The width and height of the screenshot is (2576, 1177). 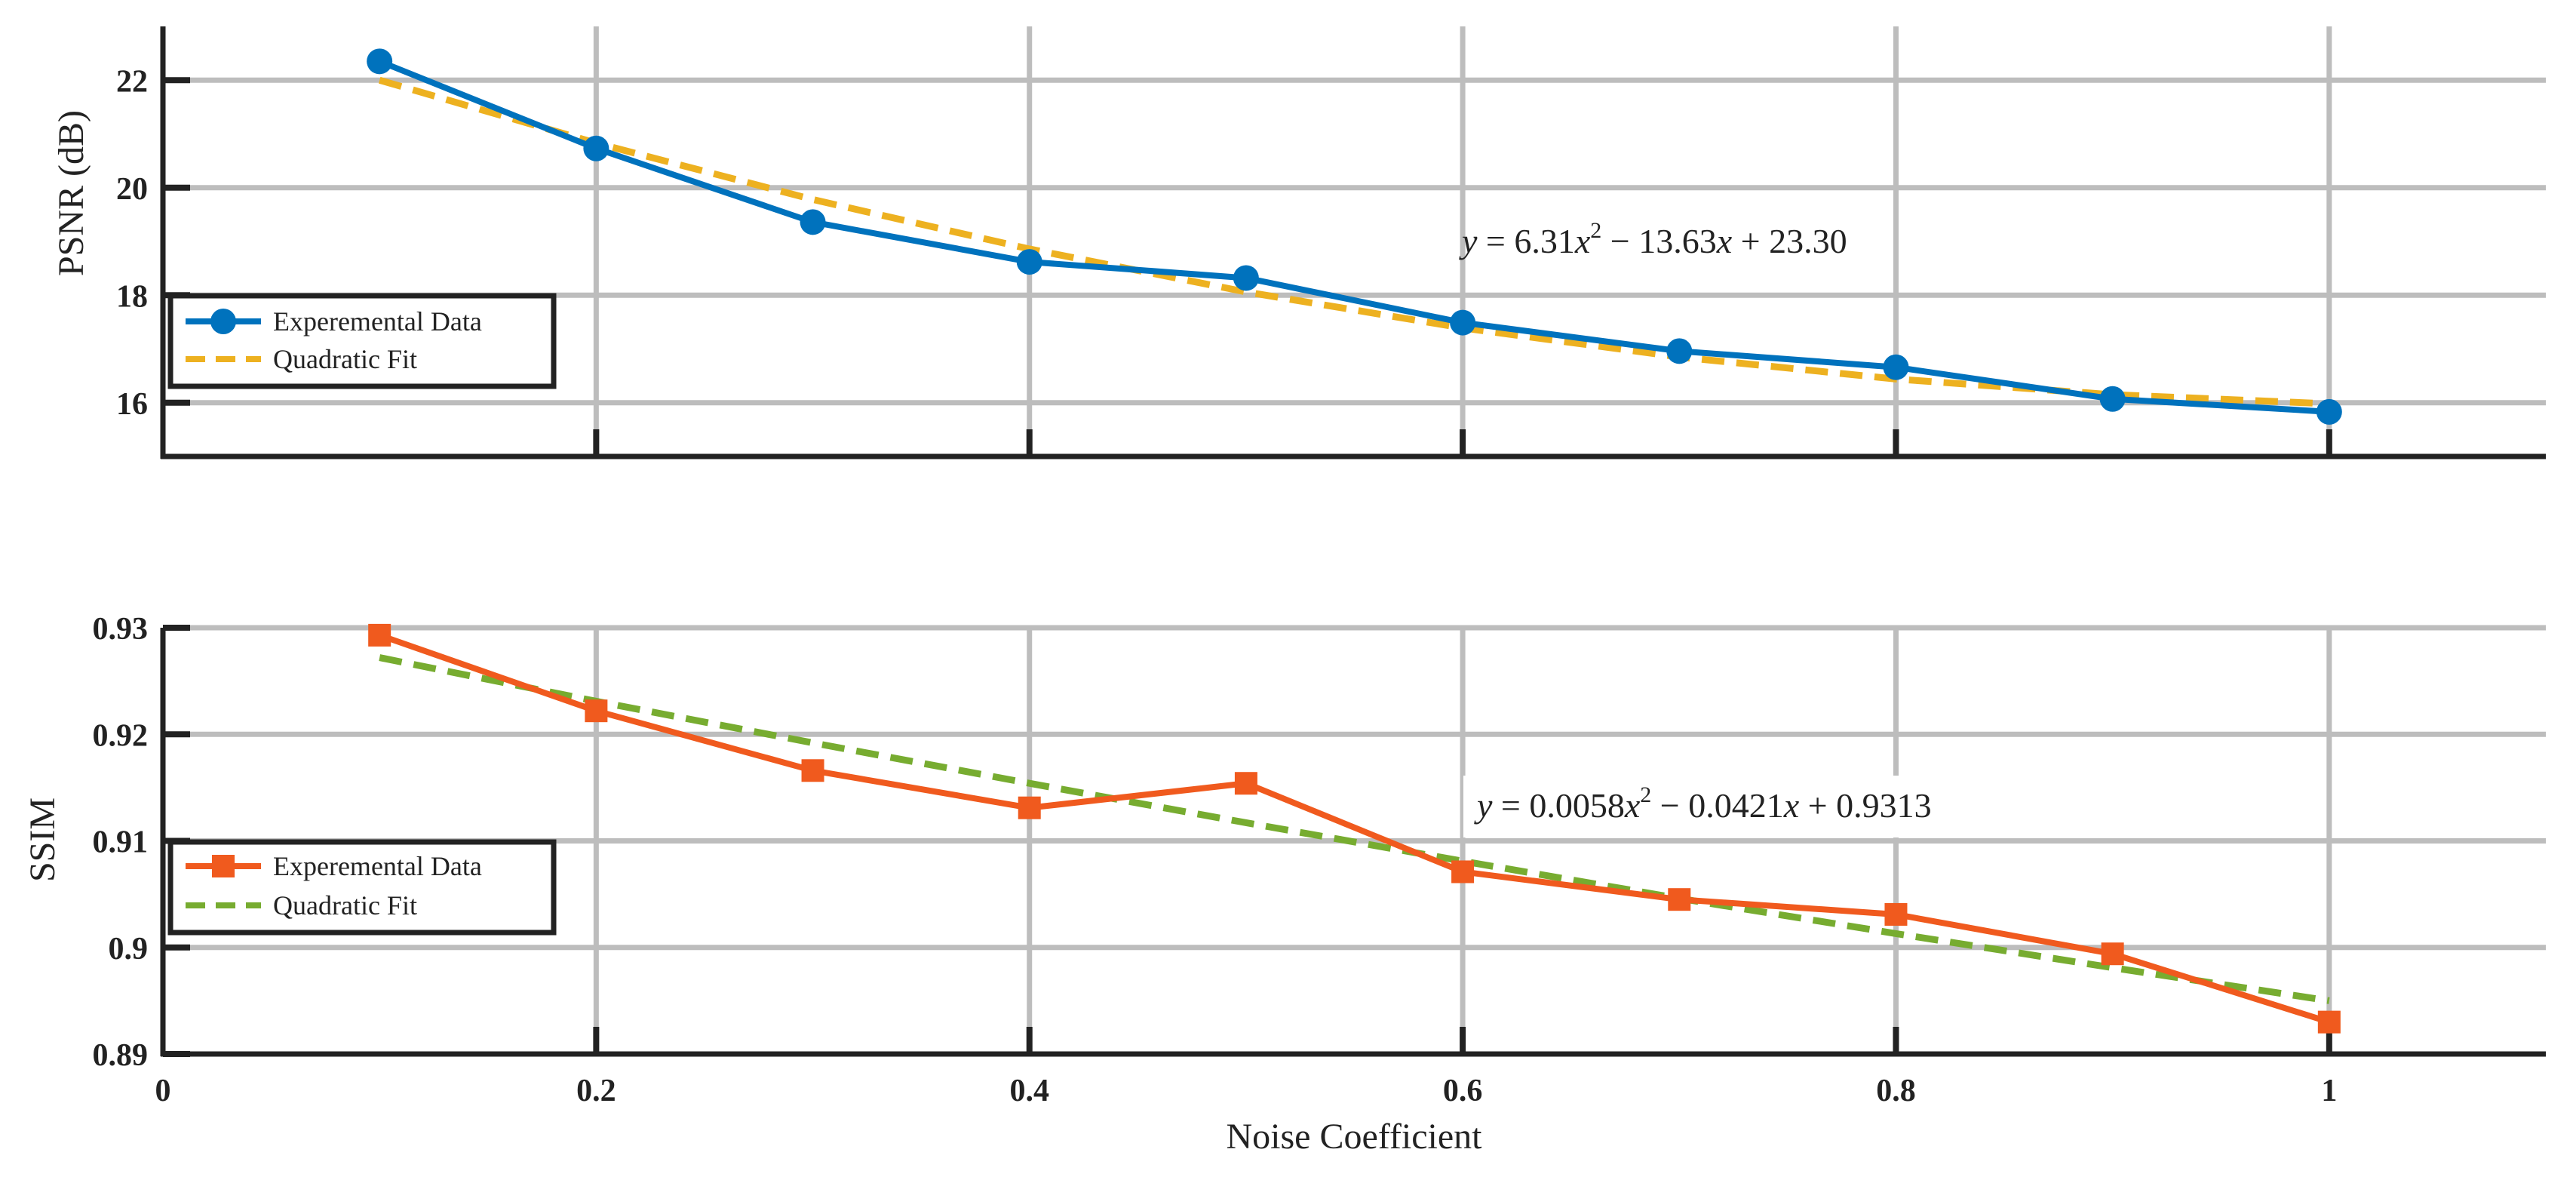 I want to click on ssim-ytick-label: 0.93, so click(x=121, y=629).